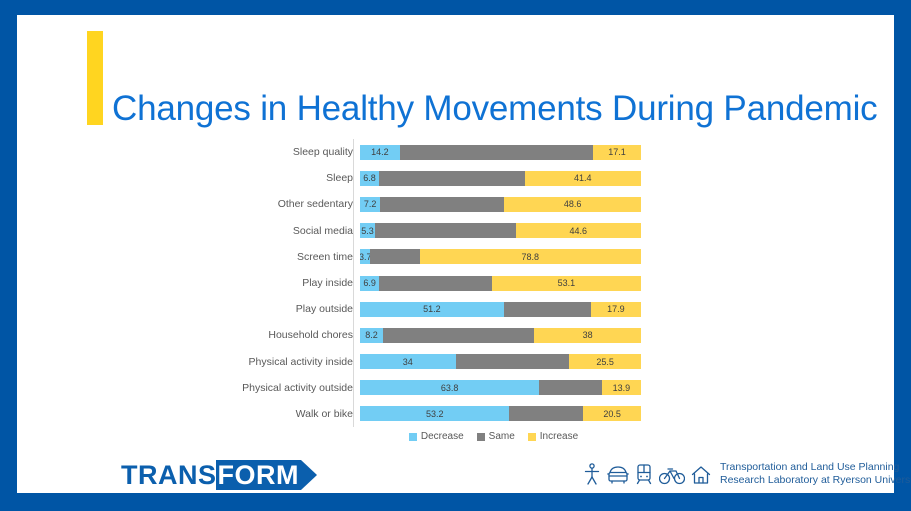 The height and width of the screenshot is (511, 911). I want to click on chart-segment-decrease: 14.2, so click(380, 152).